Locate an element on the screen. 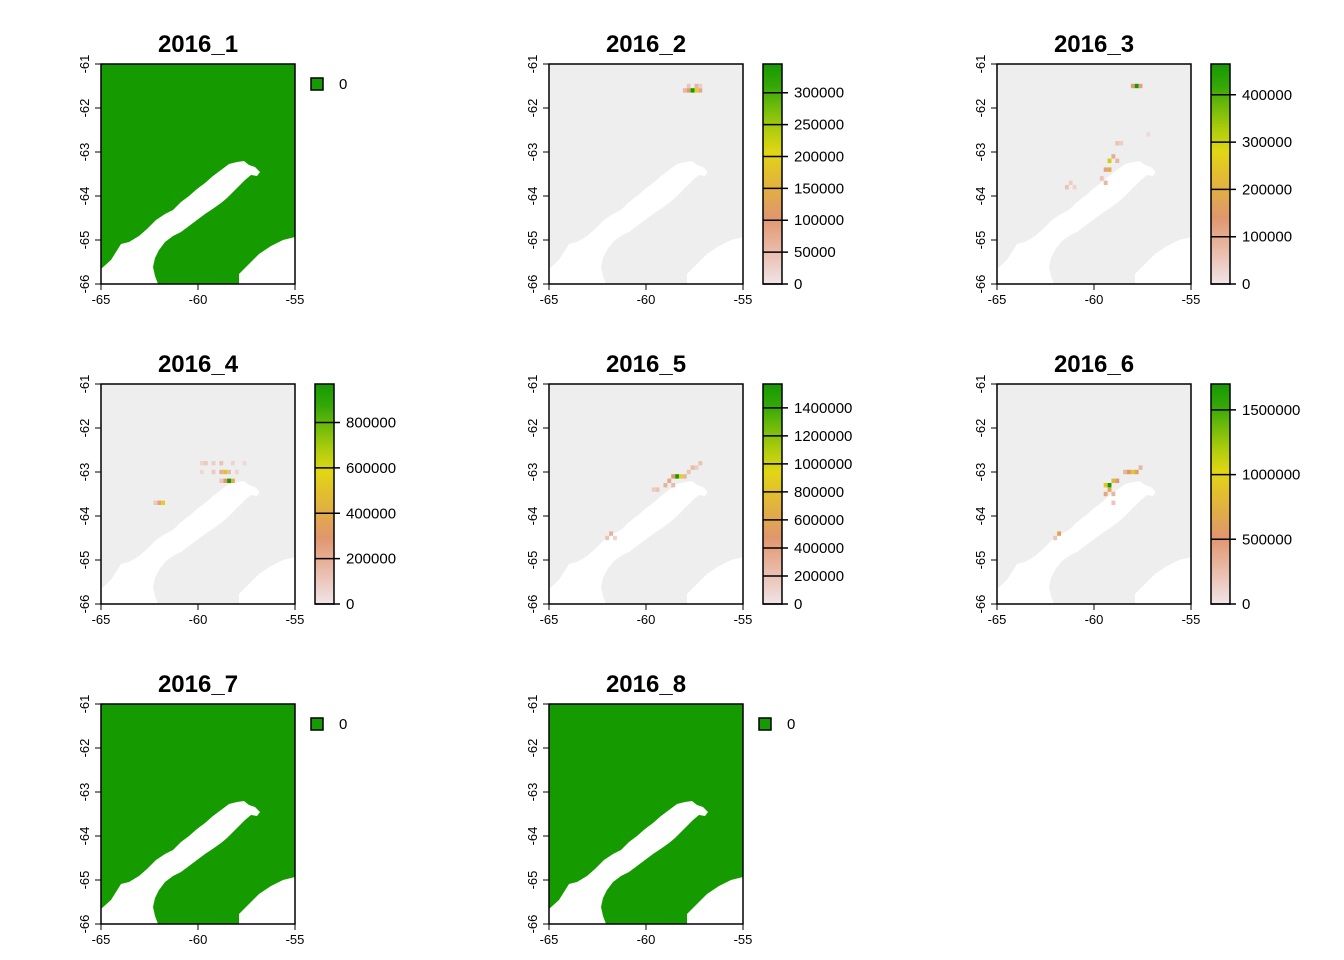  legend-label: 250000 is located at coordinates (819, 125).